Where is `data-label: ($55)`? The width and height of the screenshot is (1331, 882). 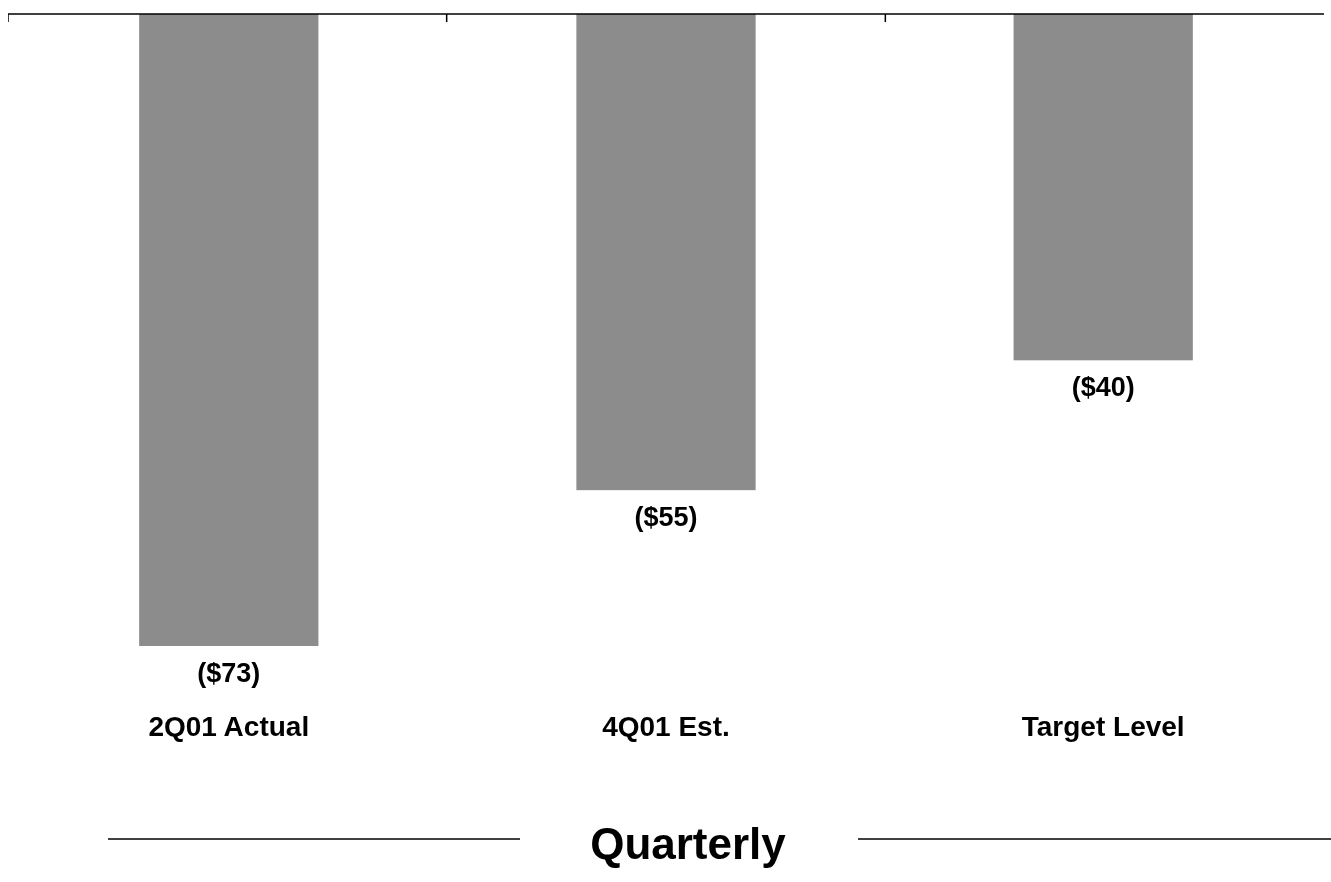 data-label: ($55) is located at coordinates (666, 517).